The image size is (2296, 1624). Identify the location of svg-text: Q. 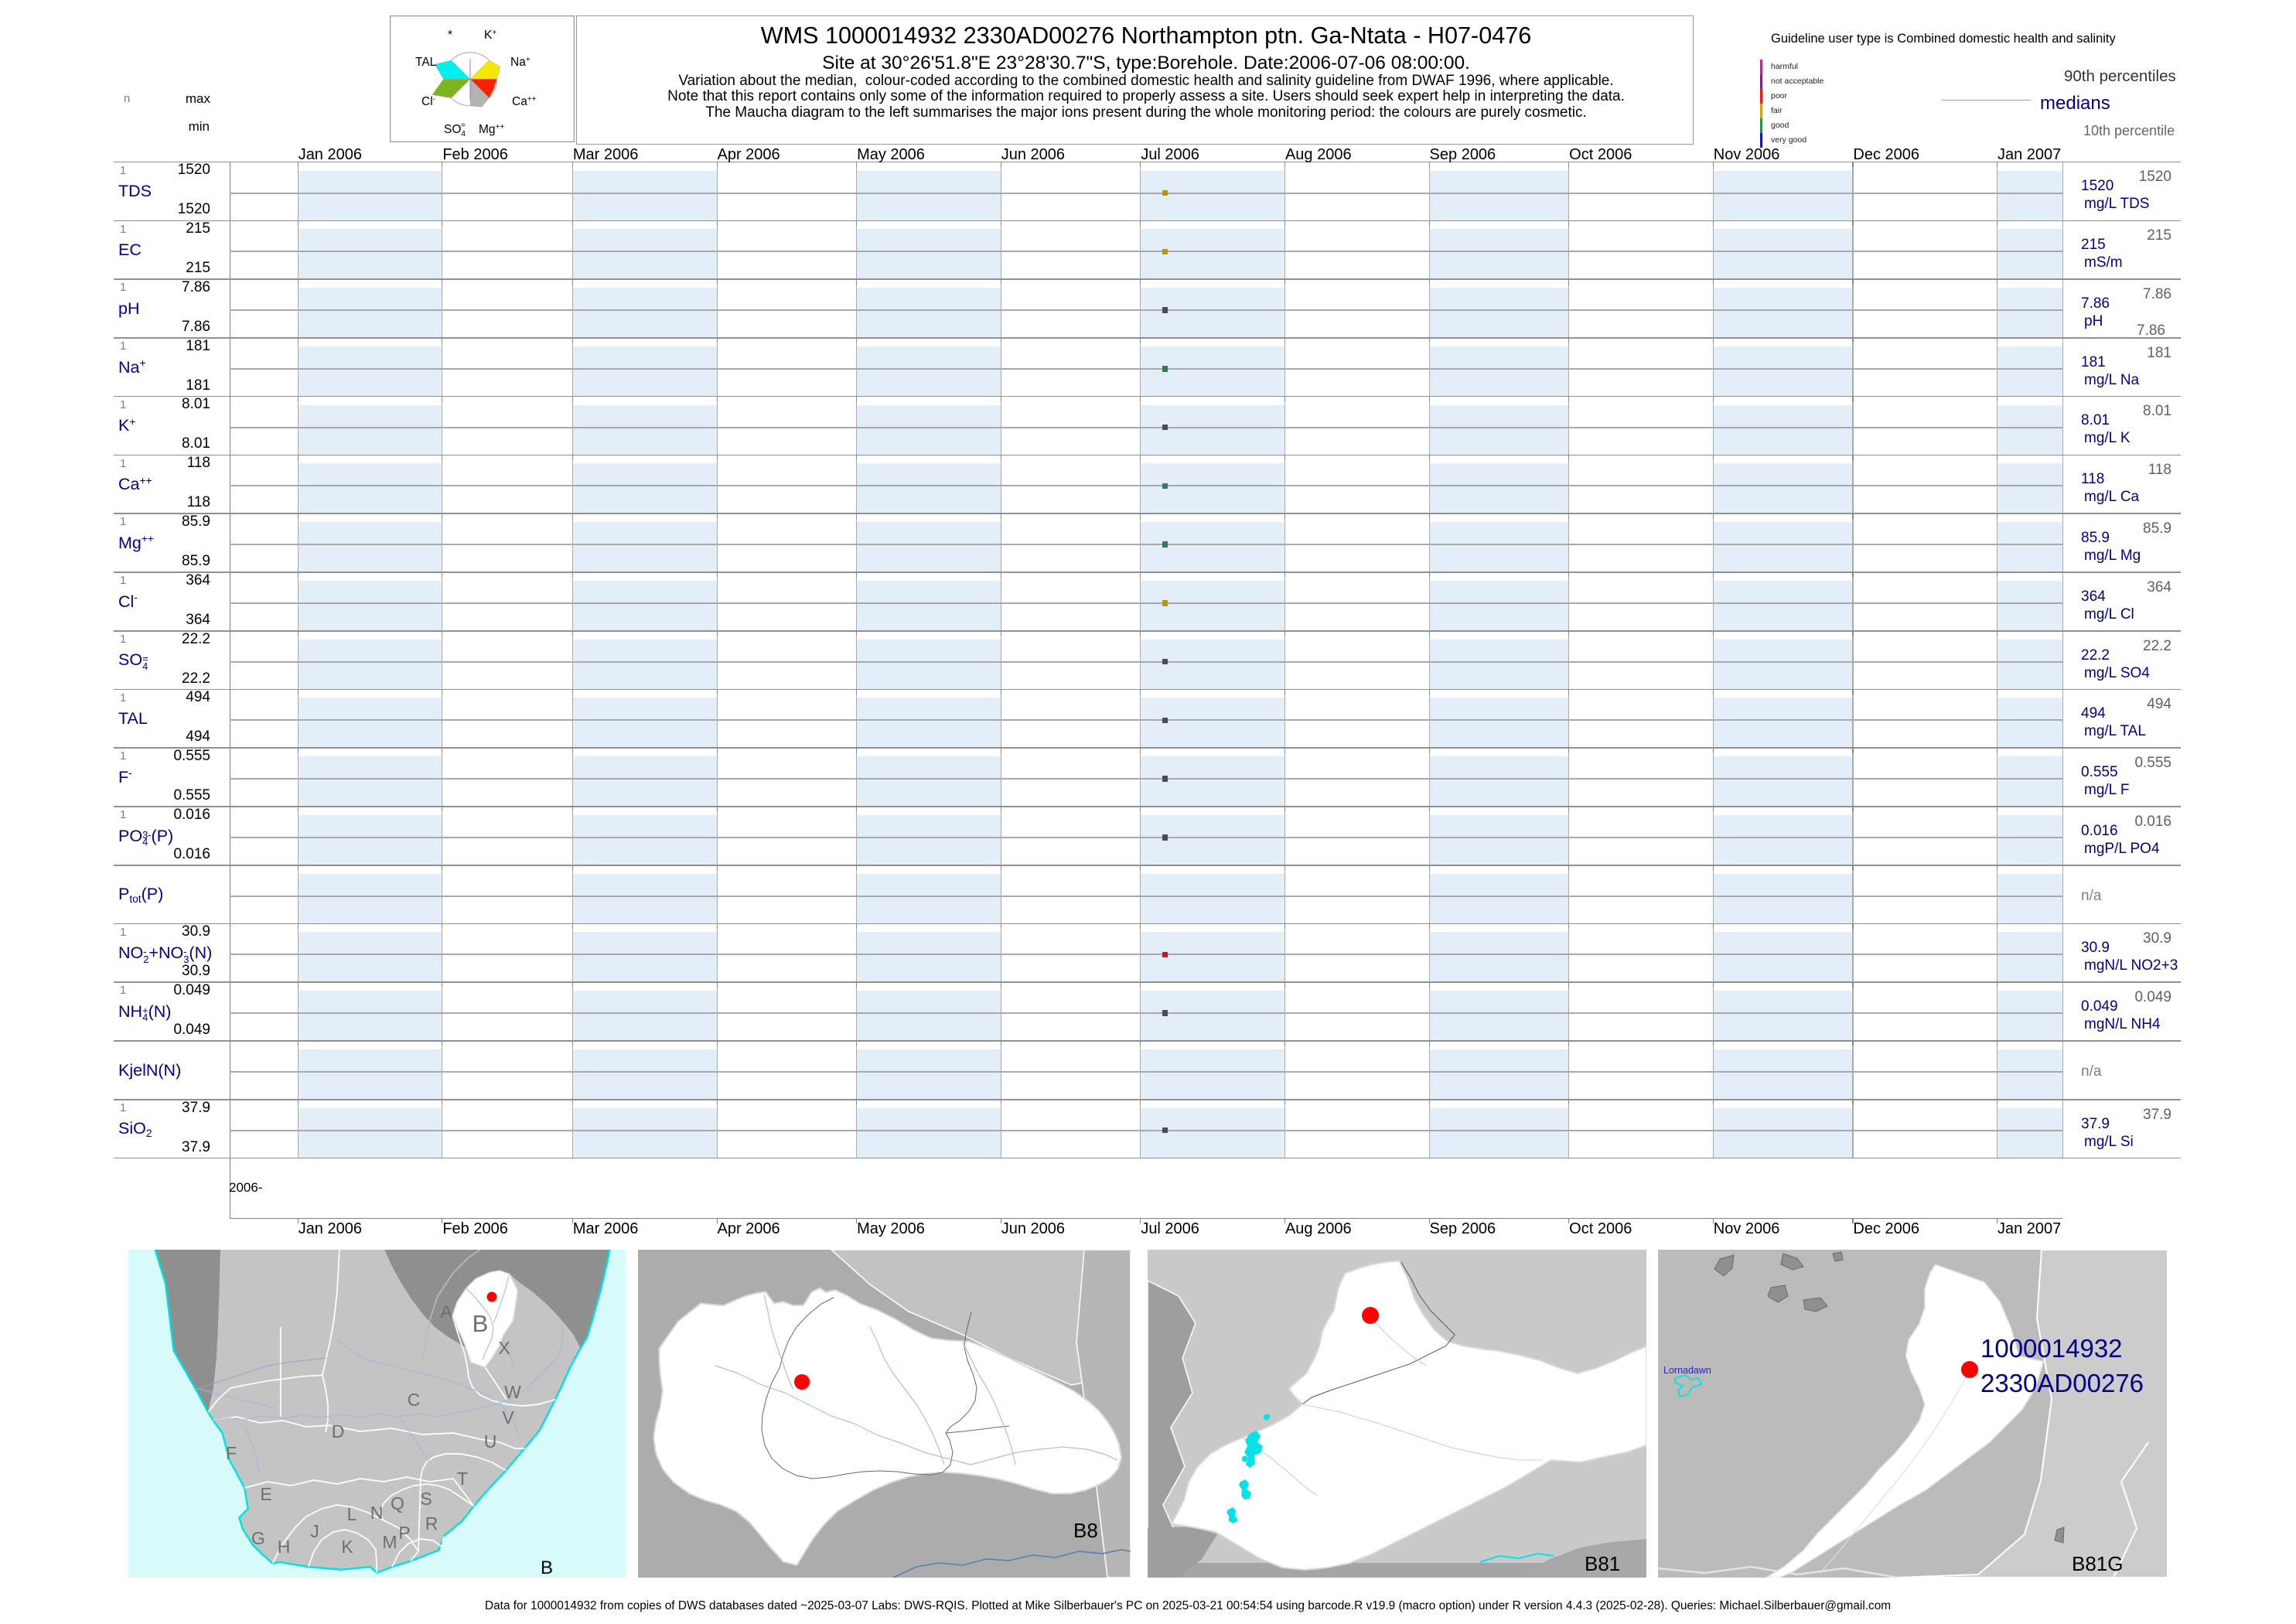
(397, 1503).